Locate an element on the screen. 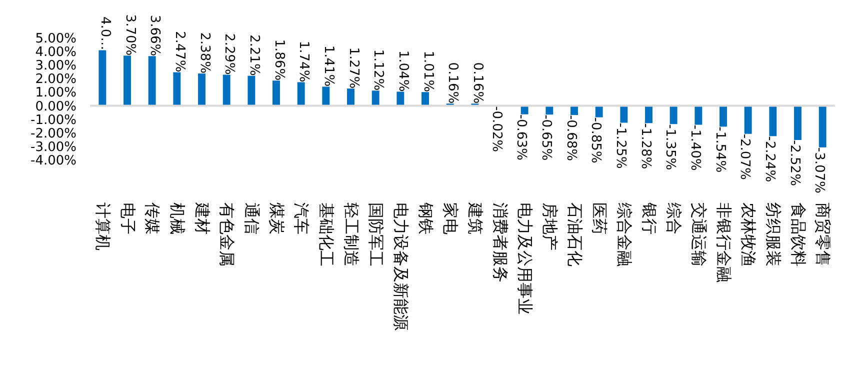 The image size is (860, 387). x-tick-label: 非银行金融 is located at coordinates (724, 242).